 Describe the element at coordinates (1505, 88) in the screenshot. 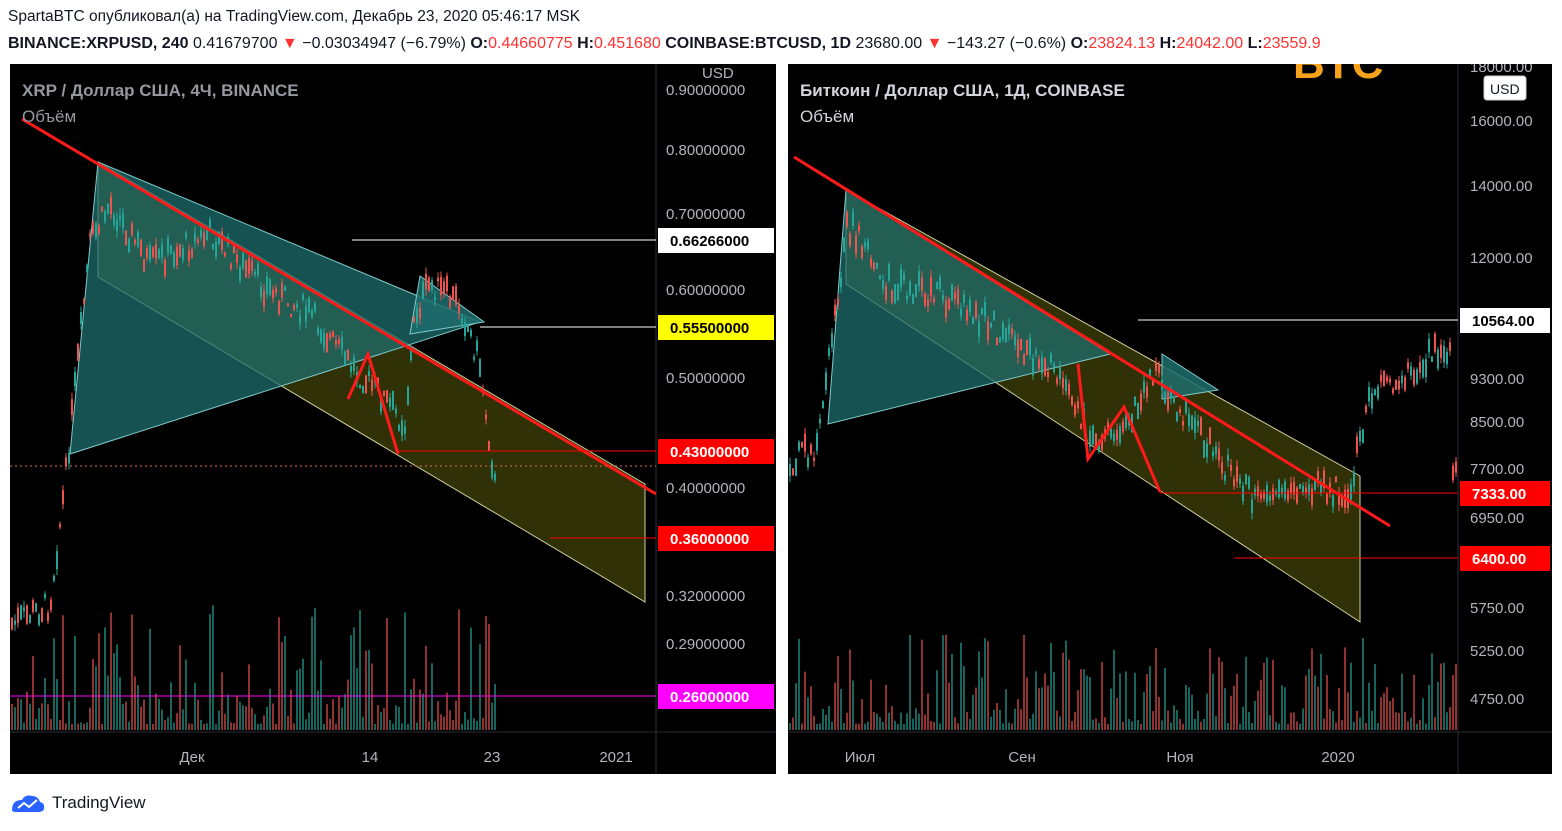

I see `currency-button` at that location.